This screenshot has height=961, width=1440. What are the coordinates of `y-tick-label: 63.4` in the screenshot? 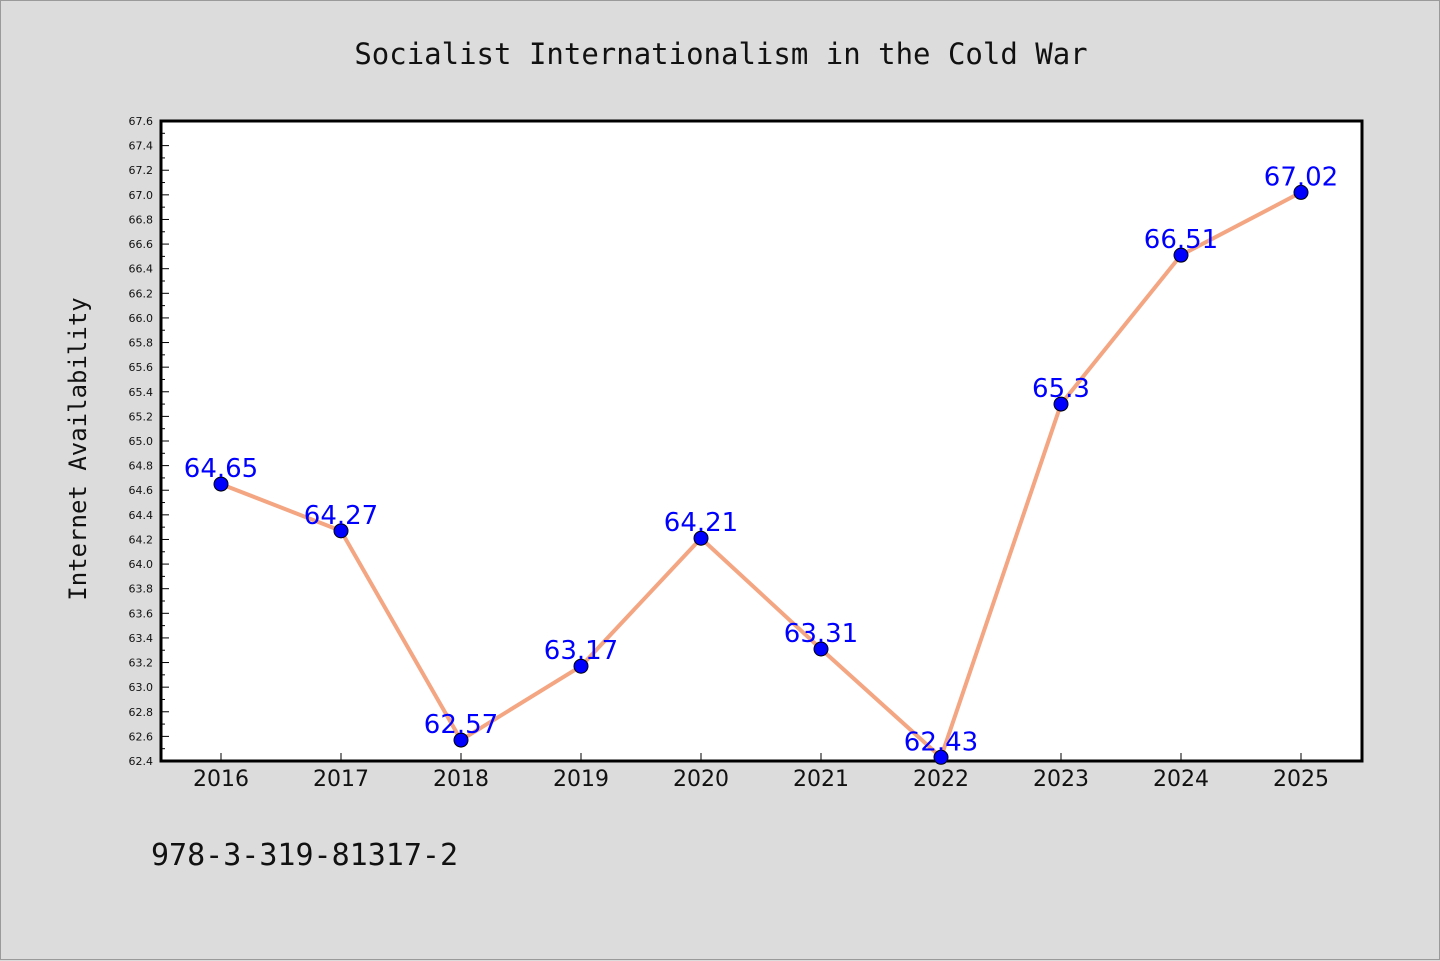 It's located at (141, 638).